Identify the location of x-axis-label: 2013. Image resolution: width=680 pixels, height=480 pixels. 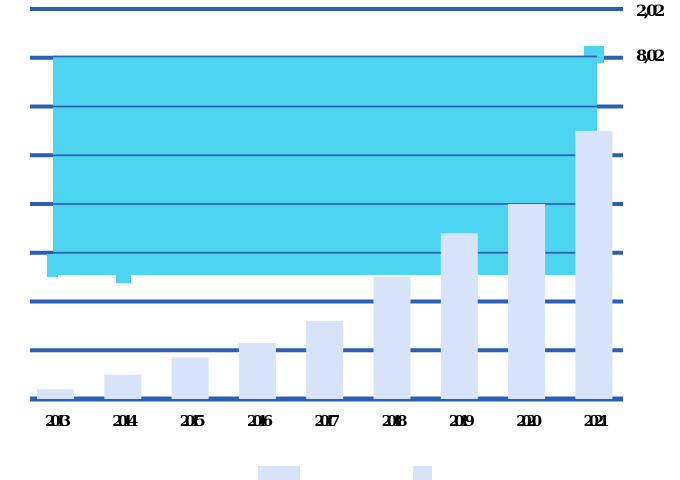
(58, 421).